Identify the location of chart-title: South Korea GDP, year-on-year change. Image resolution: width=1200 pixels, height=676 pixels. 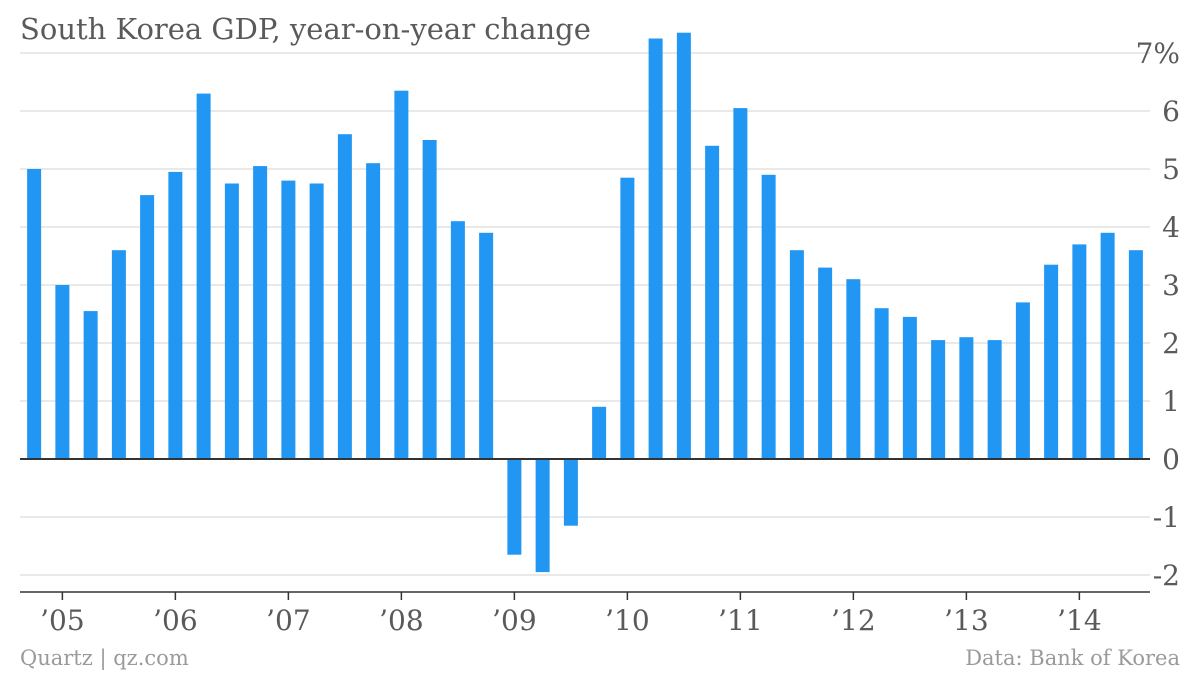
(305, 29).